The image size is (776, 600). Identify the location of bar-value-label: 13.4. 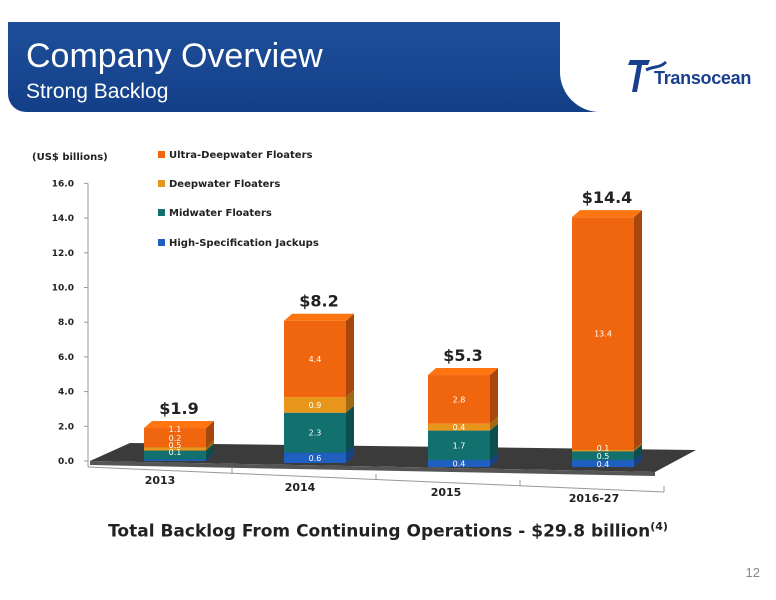
(603, 333).